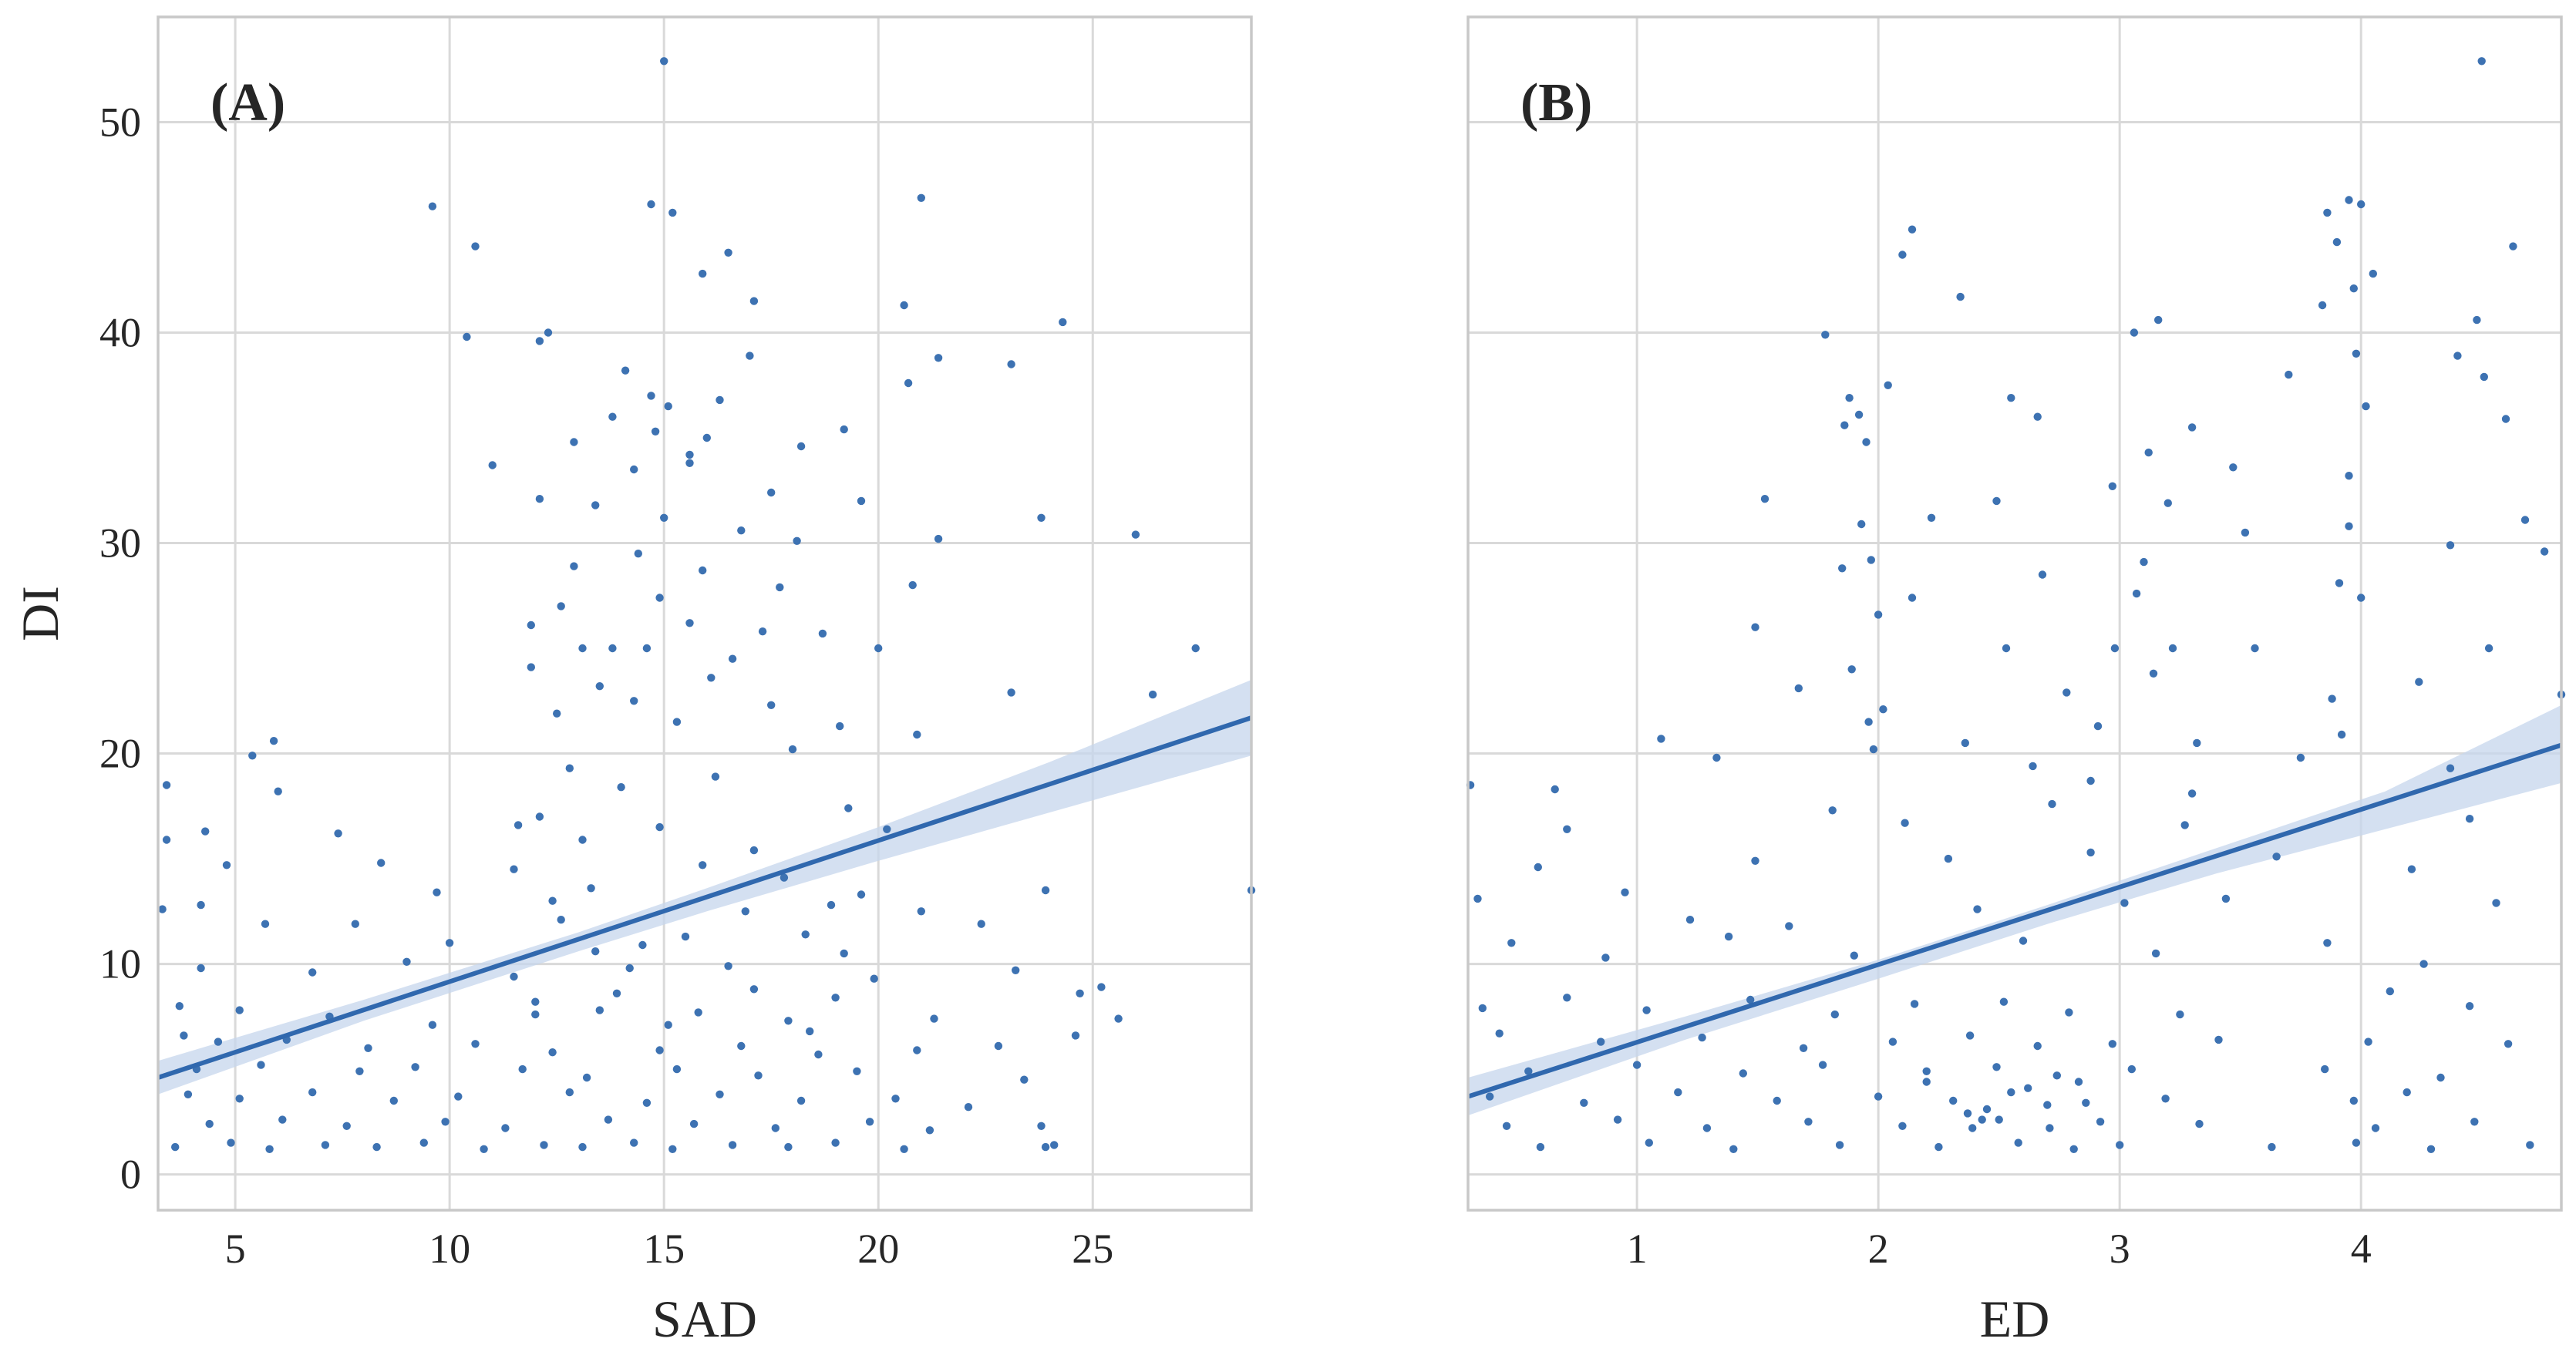 Image resolution: width=2576 pixels, height=1352 pixels. I want to click on panel-b-x-tick-labels: 1 2 3 4, so click(2000, 1249).